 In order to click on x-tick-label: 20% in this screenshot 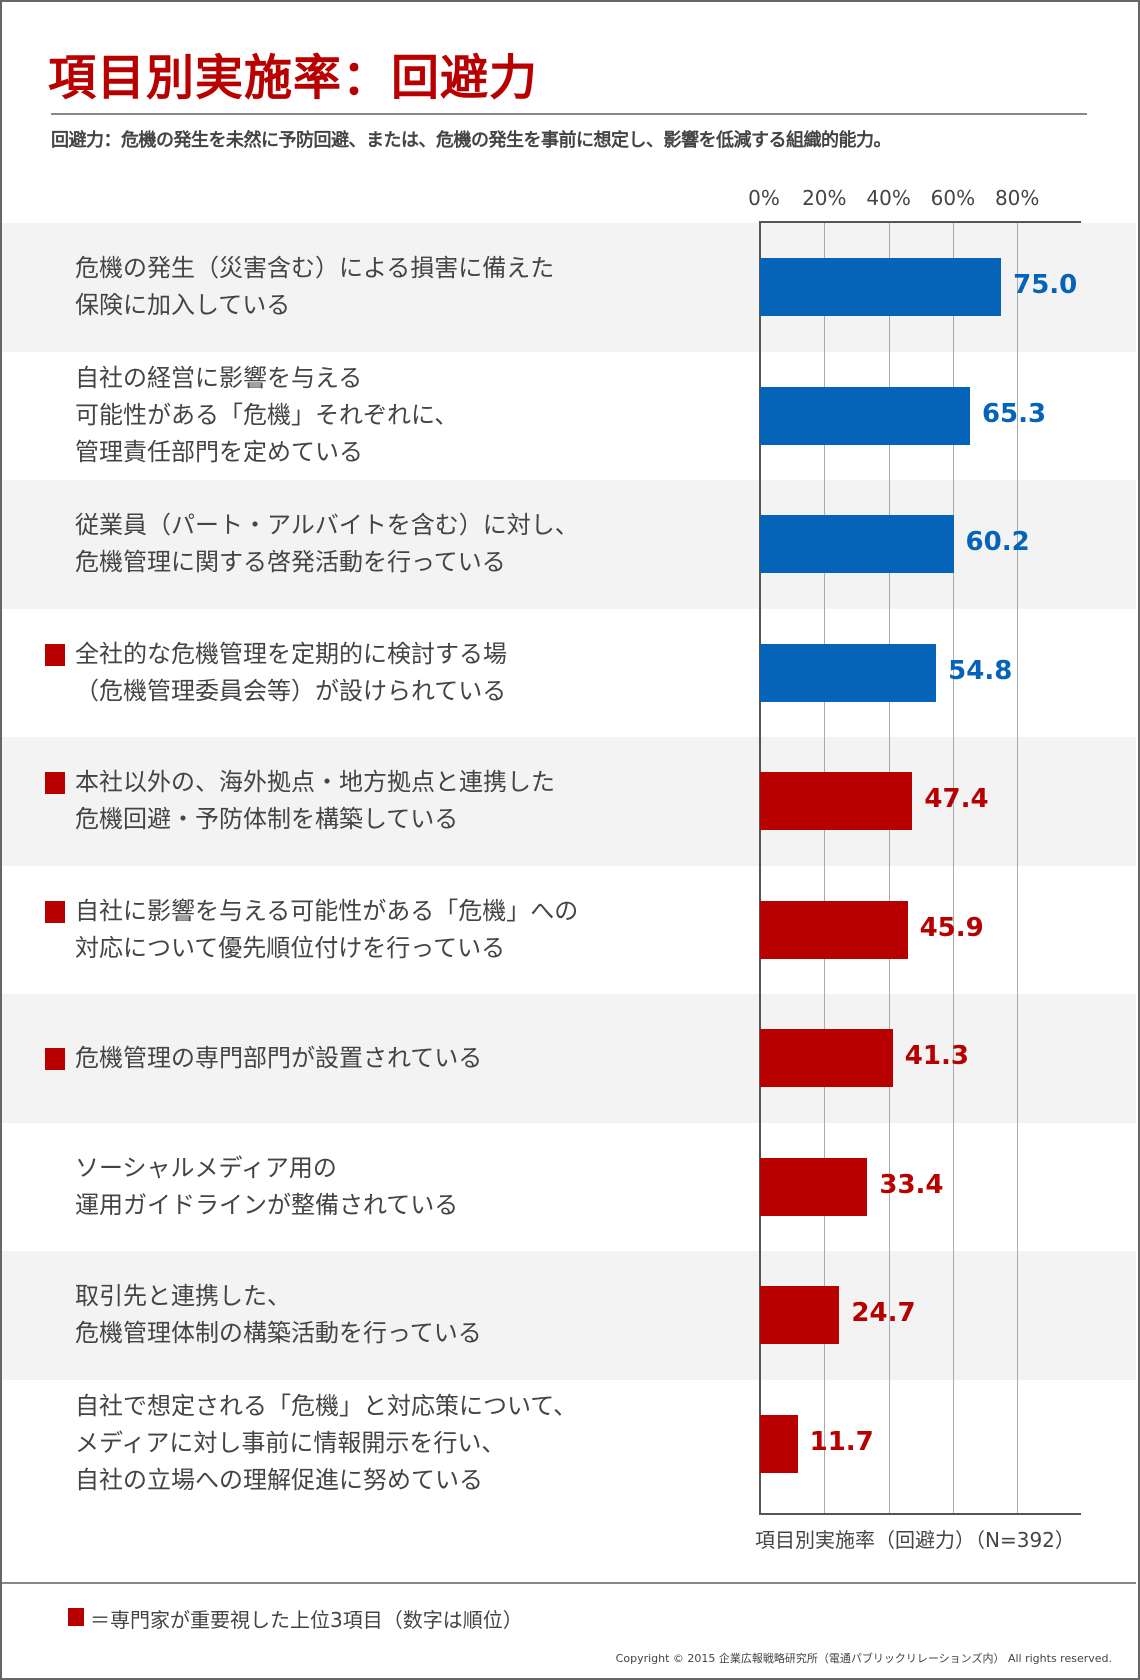, I will do `click(824, 198)`.